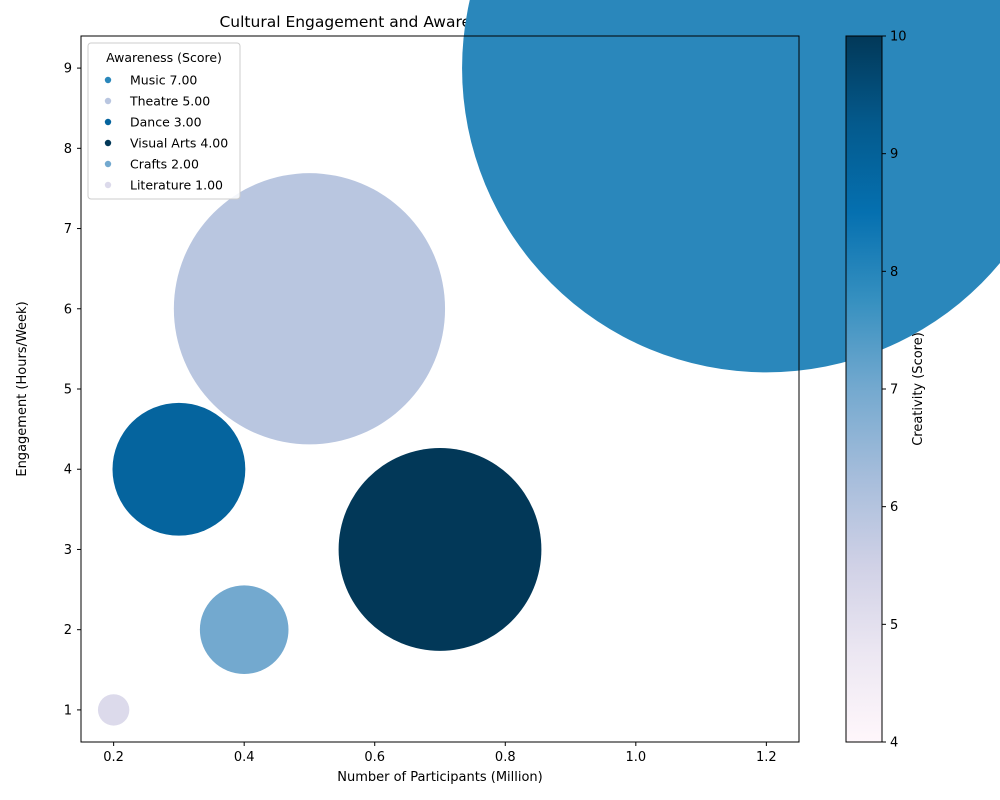 This screenshot has height=800, width=1000. Describe the element at coordinates (894, 625) in the screenshot. I see `colorbar-tick-label: 5` at that location.